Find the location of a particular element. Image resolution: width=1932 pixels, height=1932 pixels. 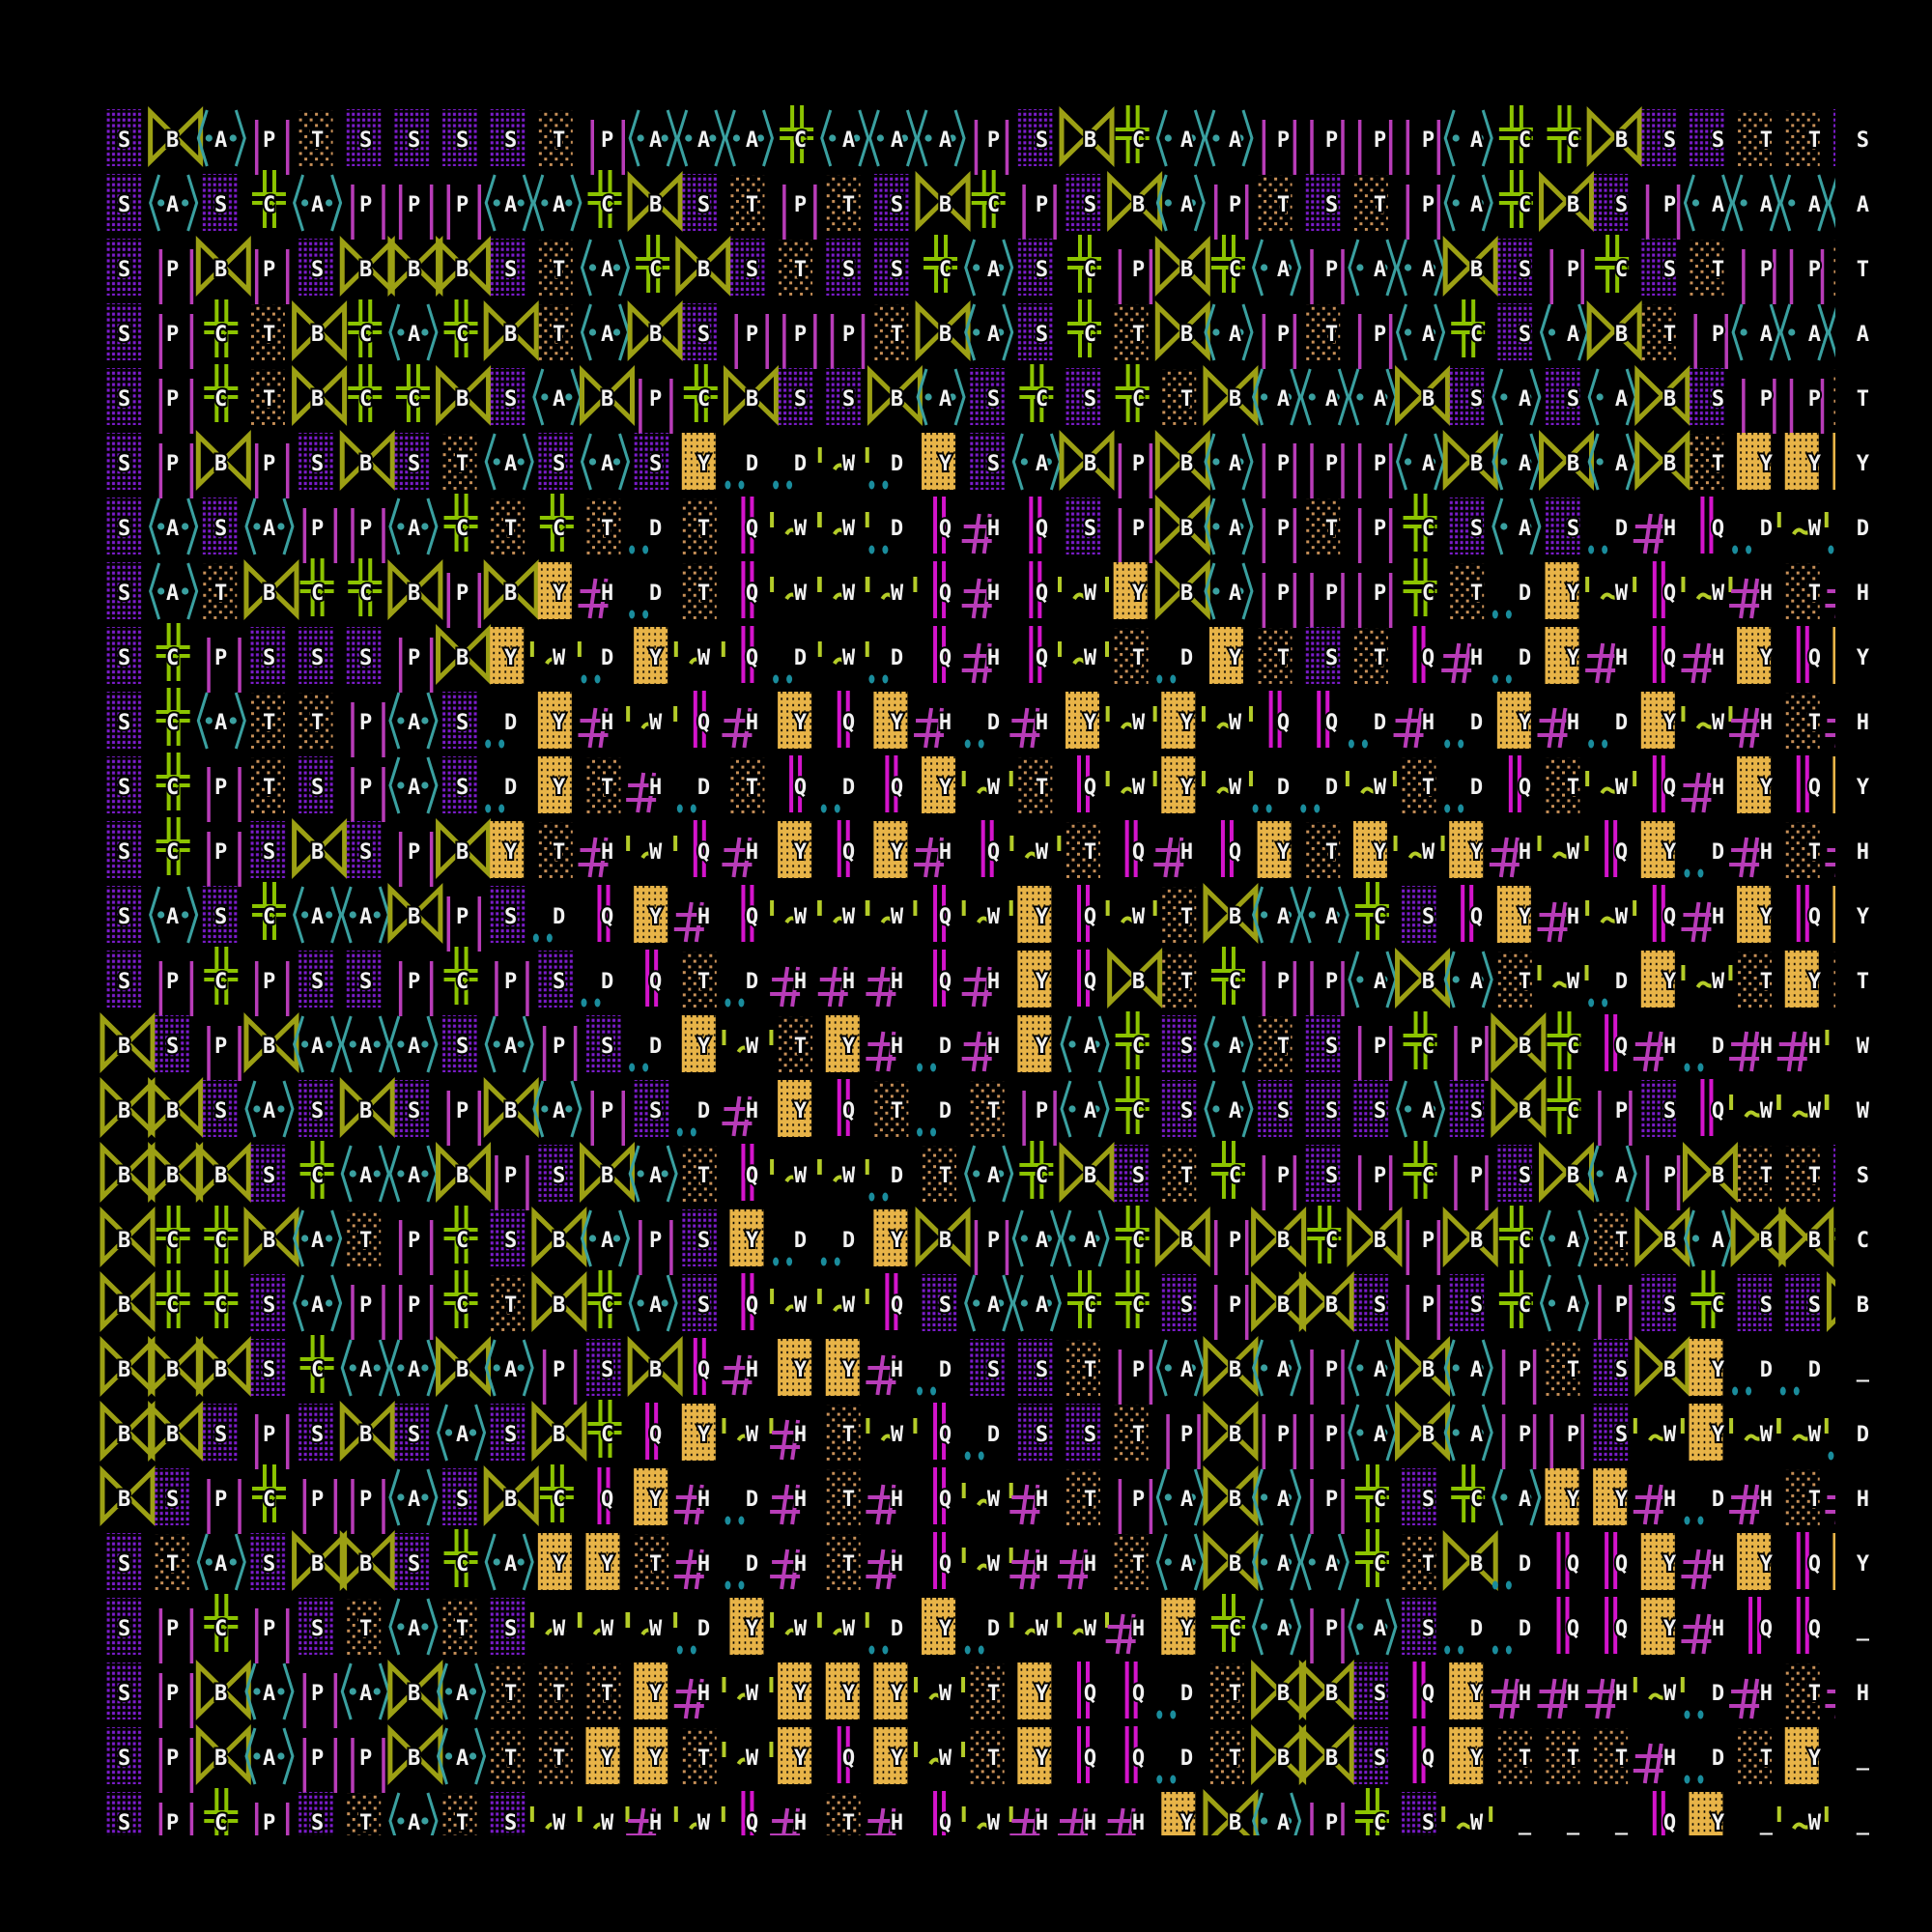

glyph-row-code: SBAPTSSSSTPAAACAAAPSBCAAPPPPACCBSSTTS is located at coordinates (993, 140).